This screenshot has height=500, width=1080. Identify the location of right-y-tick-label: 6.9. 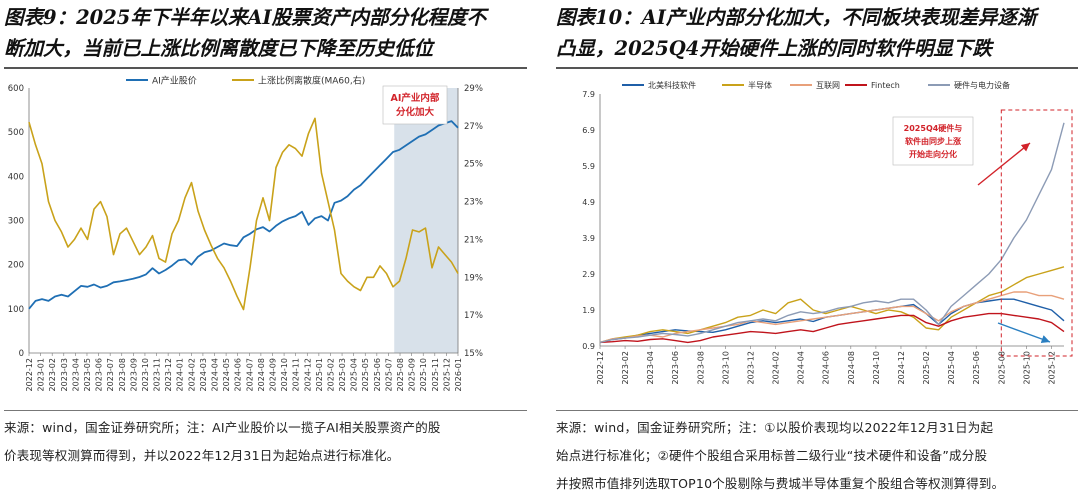
(588, 130).